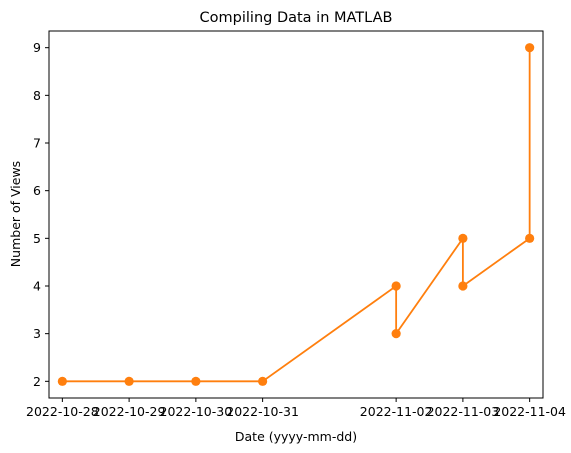 Image resolution: width=571 pixels, height=453 pixels. Describe the element at coordinates (529, 411) in the screenshot. I see `x-tick-label: 2022-11-04` at that location.